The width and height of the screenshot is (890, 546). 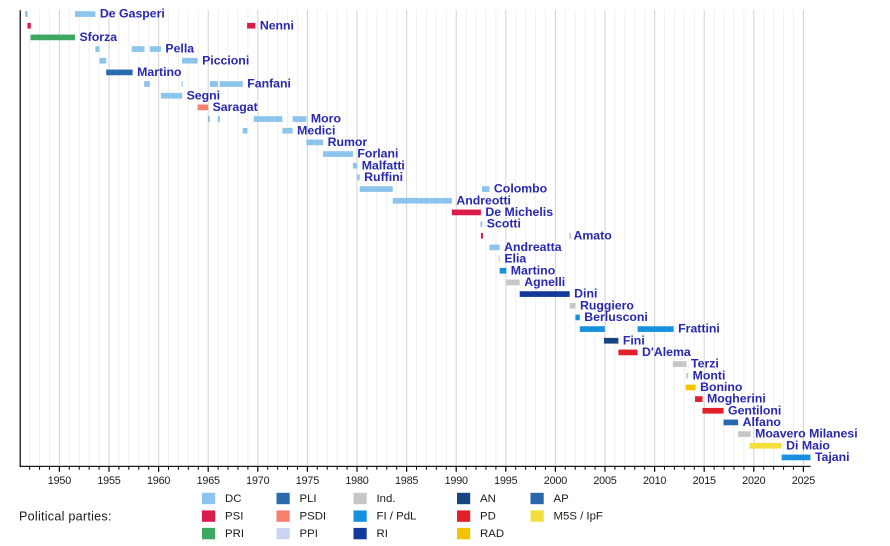 What do you see at coordinates (492, 534) in the screenshot?
I see `svg-text: RAD` at bounding box center [492, 534].